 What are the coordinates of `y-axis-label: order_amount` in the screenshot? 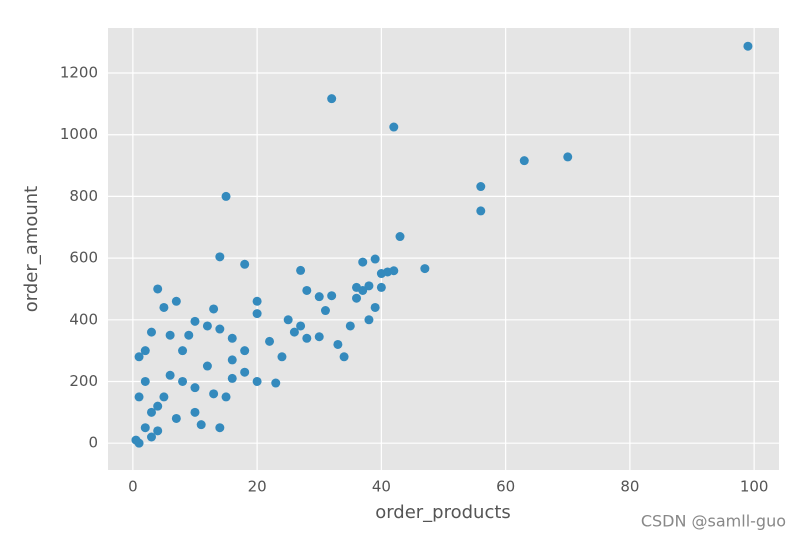 It's located at (31, 249).